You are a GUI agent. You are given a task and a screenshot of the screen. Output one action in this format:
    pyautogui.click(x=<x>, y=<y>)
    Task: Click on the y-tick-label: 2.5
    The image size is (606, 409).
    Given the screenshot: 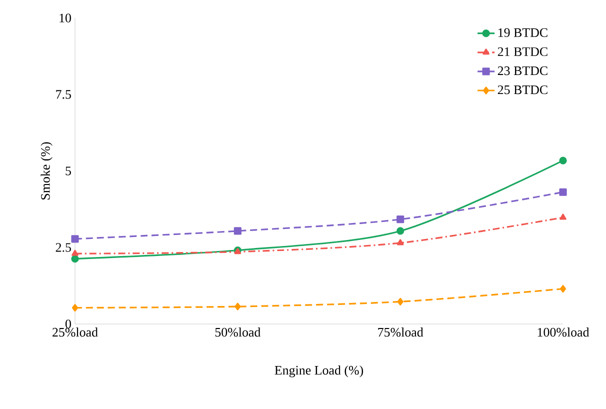 What is the action you would take?
    pyautogui.click(x=63, y=247)
    